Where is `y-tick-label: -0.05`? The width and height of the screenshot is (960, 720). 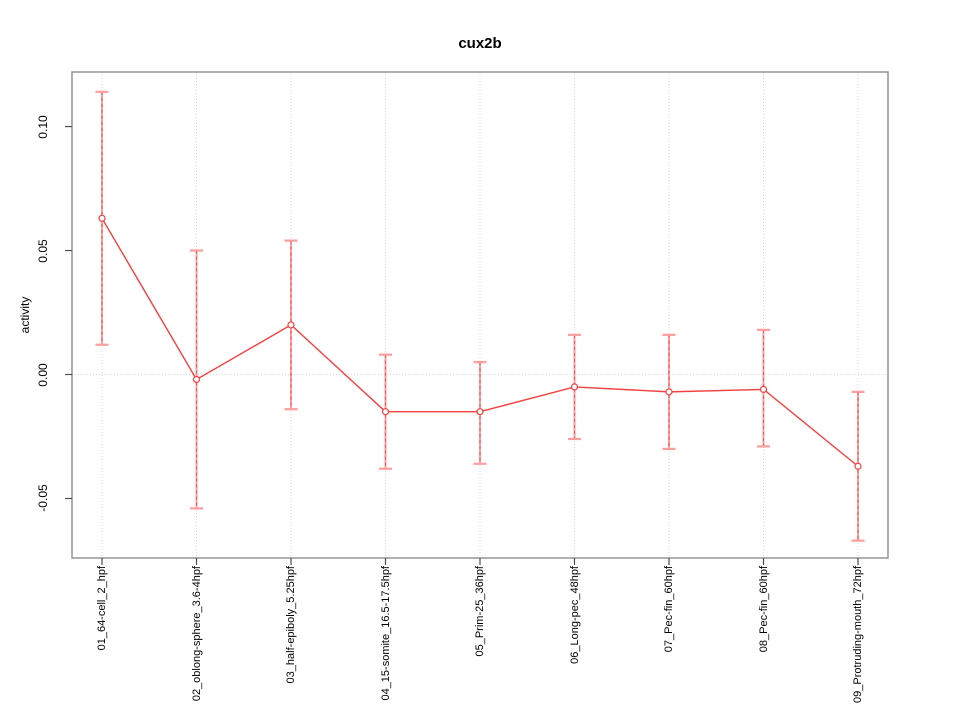
y-tick-label: -0.05 is located at coordinates (43, 498).